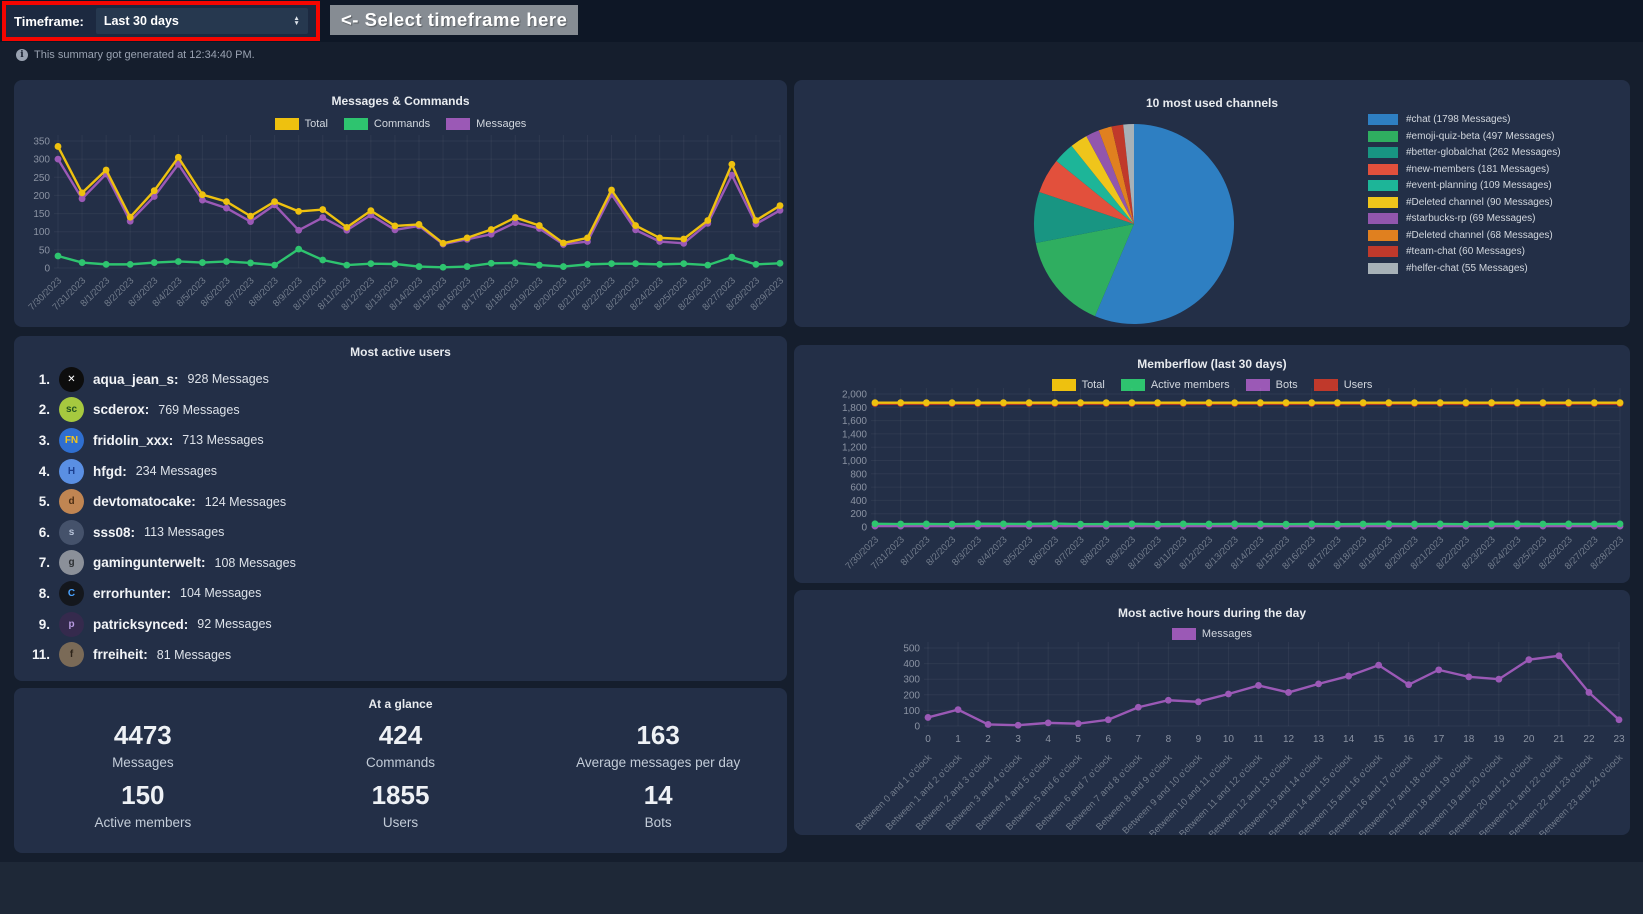 Image resolution: width=1643 pixels, height=914 pixels. What do you see at coordinates (1589, 739) in the screenshot?
I see `svg-text: 22` at bounding box center [1589, 739].